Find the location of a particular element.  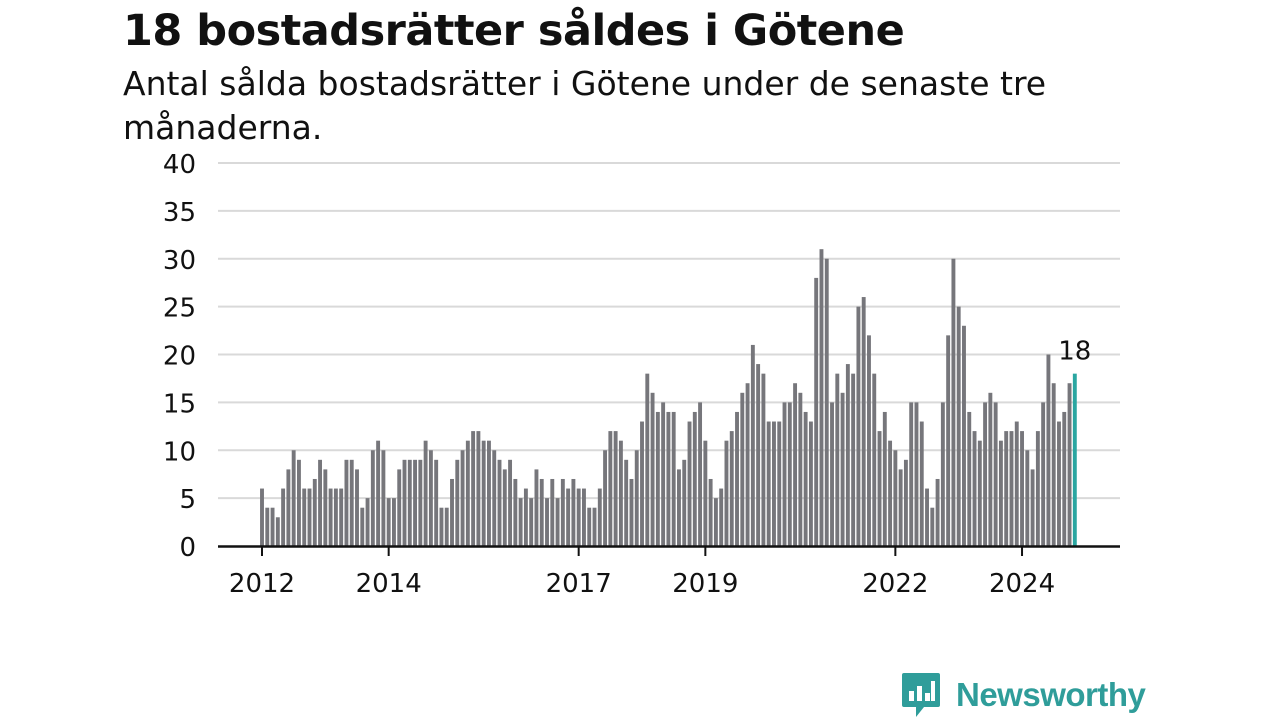

y-tick-label: 20 is located at coordinates (179, 357).